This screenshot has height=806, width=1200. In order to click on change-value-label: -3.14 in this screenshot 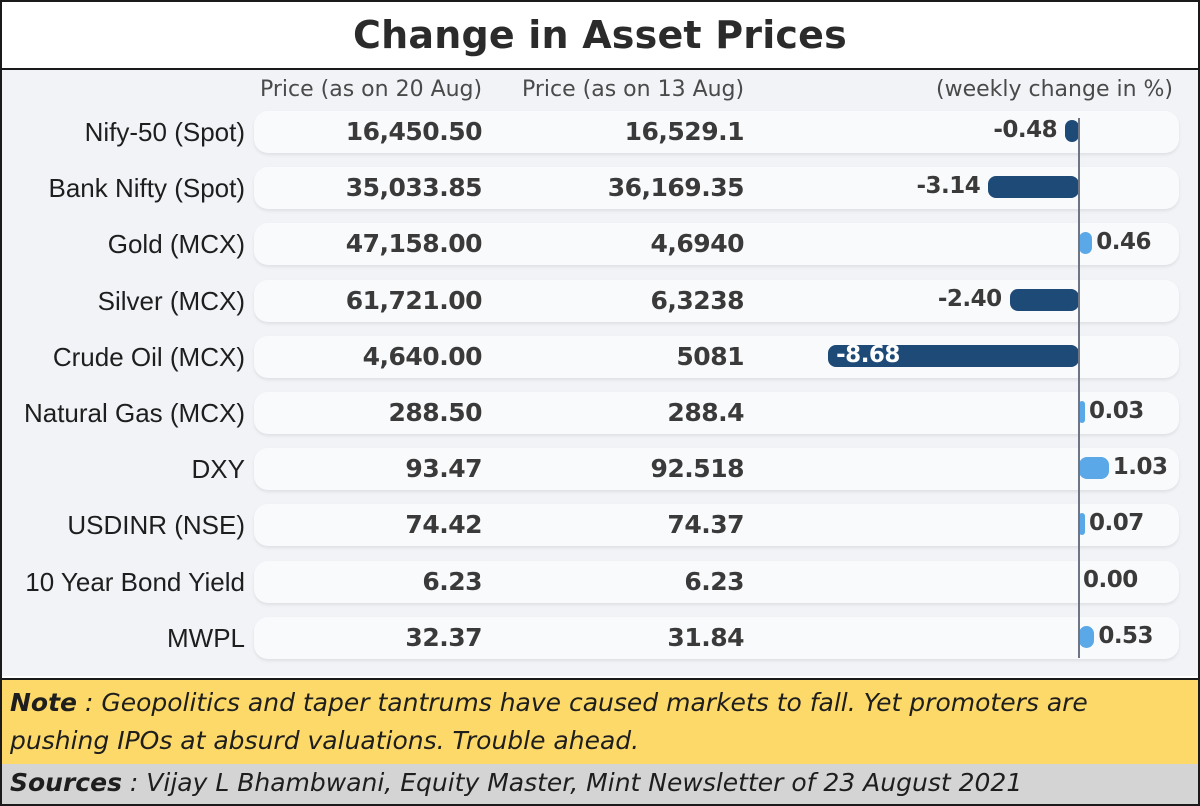, I will do `click(948, 186)`.